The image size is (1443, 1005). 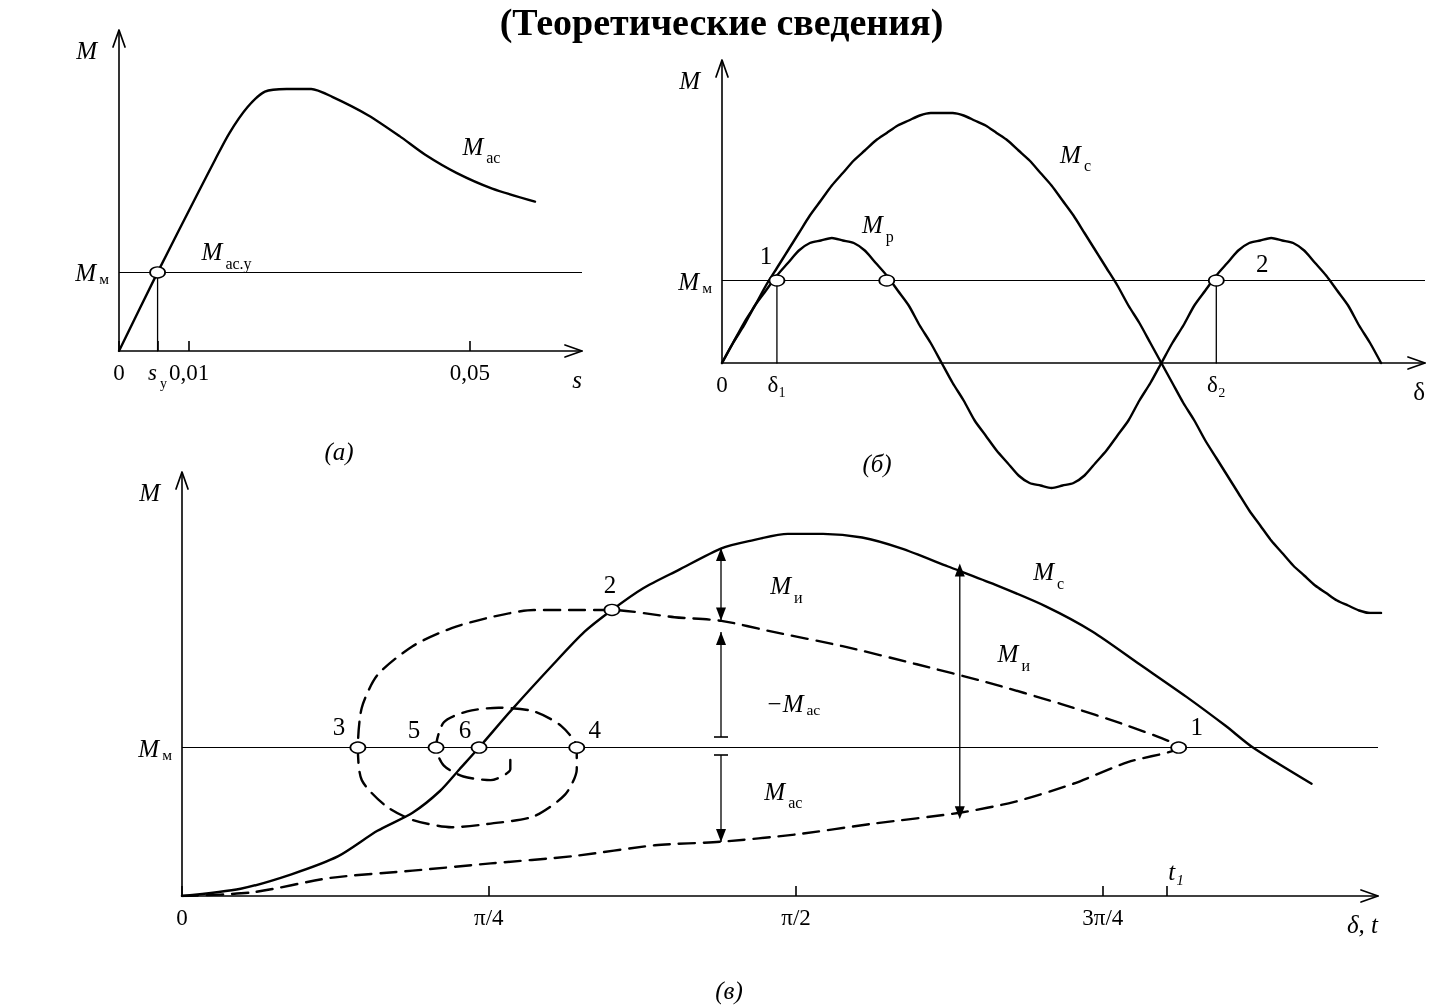 I want to click on x-tick-label: 0,05, so click(x=469, y=372).